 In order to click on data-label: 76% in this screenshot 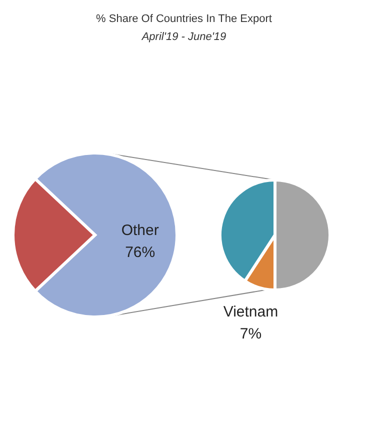, I will do `click(140, 252)`.